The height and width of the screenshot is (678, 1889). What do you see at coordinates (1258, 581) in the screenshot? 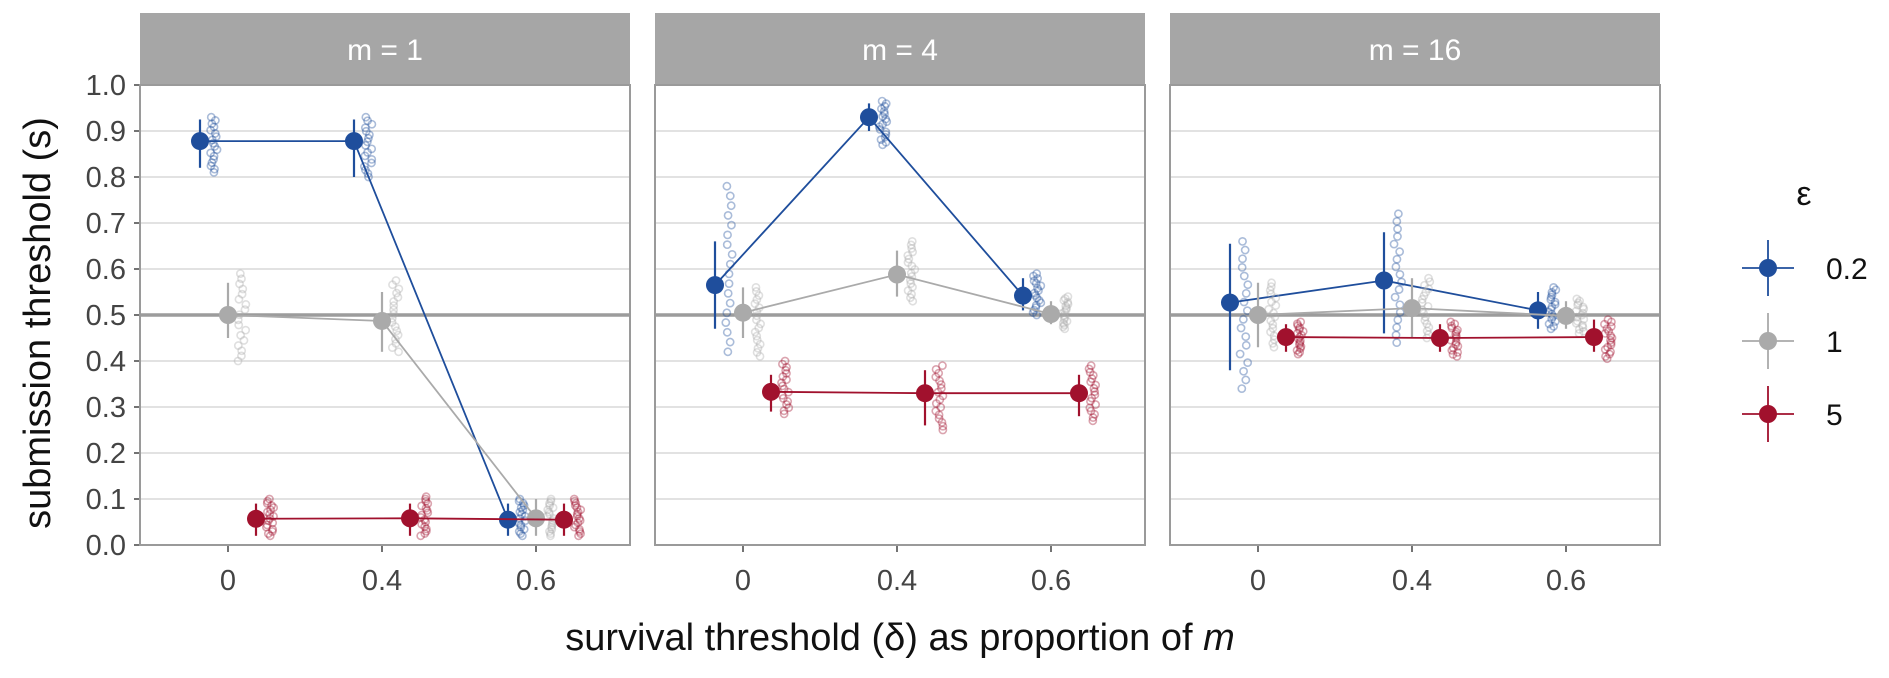
I see `x-tick-label: 0` at bounding box center [1258, 581].